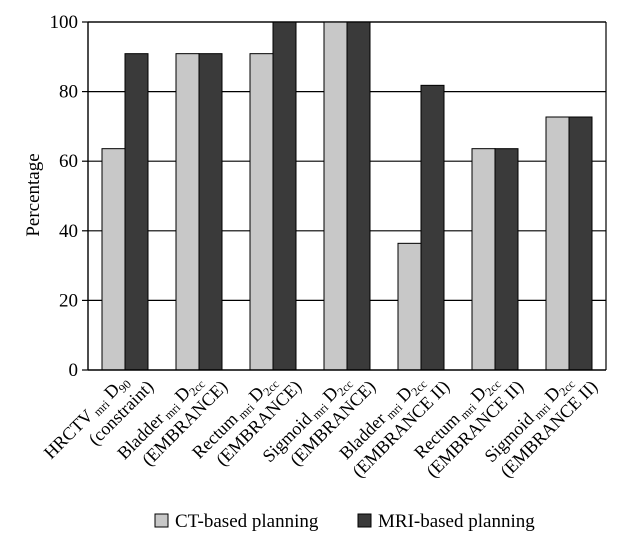 The height and width of the screenshot is (543, 625). Describe the element at coordinates (68, 300) in the screenshot. I see `y-tick-label: 20` at that location.